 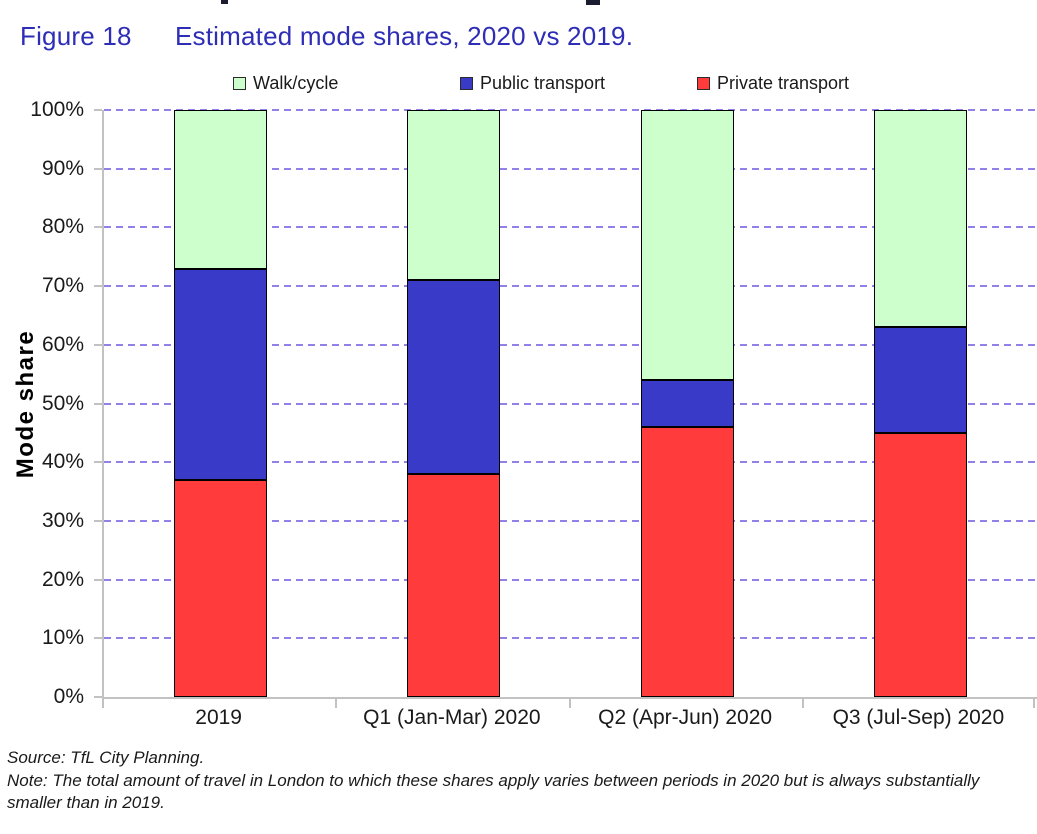 What do you see at coordinates (62, 344) in the screenshot?
I see `y-tick-label-60: 60%` at bounding box center [62, 344].